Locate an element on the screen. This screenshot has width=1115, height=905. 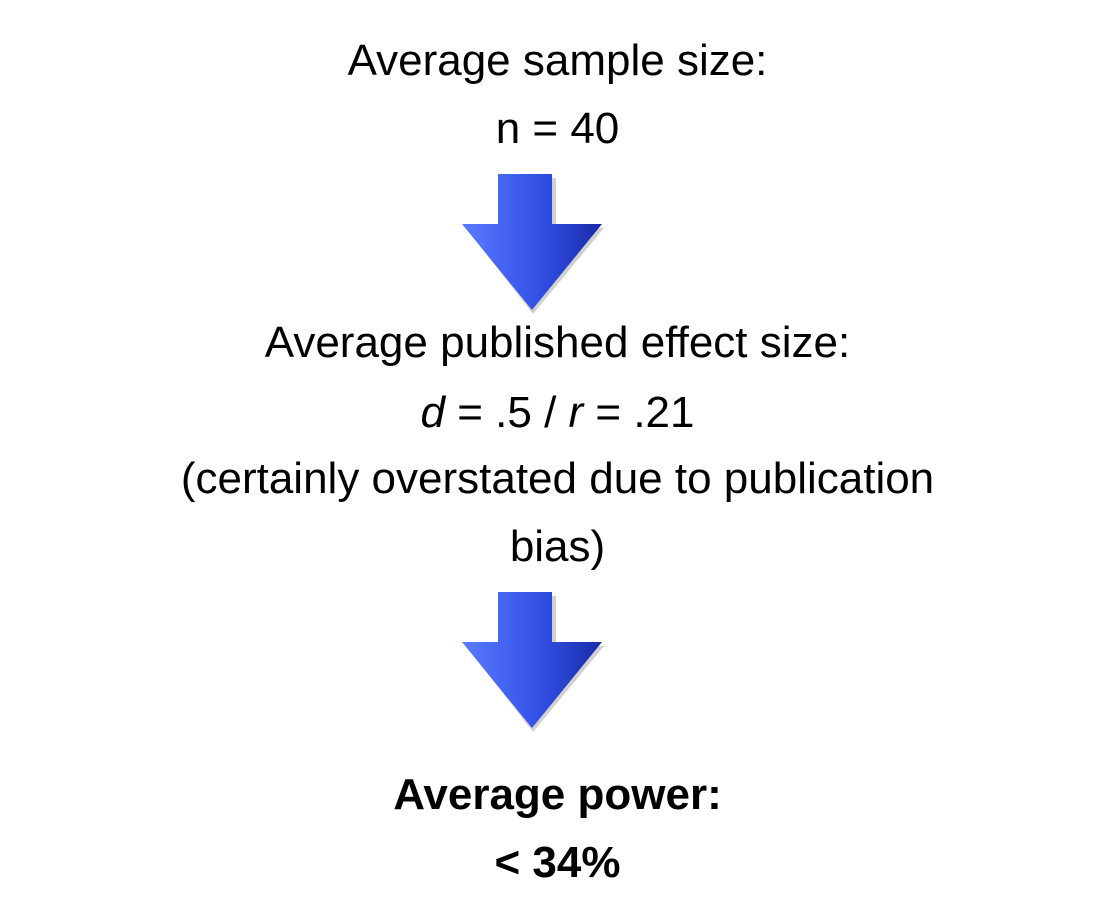
power-label: Average power: is located at coordinates (557, 794).